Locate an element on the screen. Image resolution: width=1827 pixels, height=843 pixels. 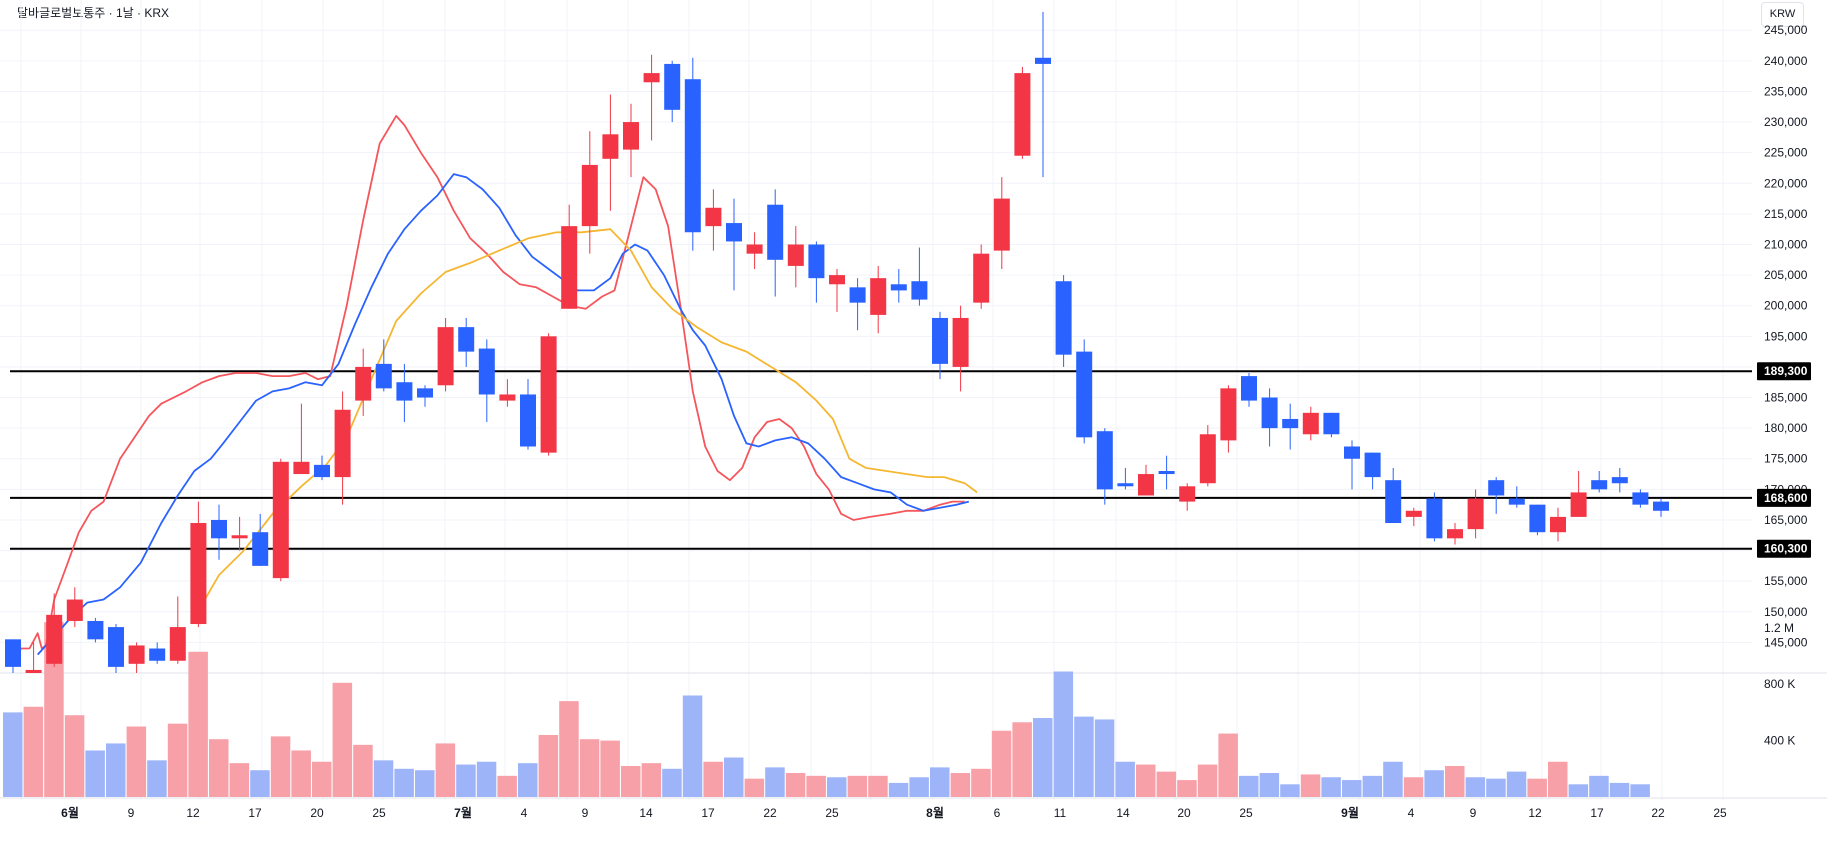
time-axis-label: 25 is located at coordinates (379, 813).